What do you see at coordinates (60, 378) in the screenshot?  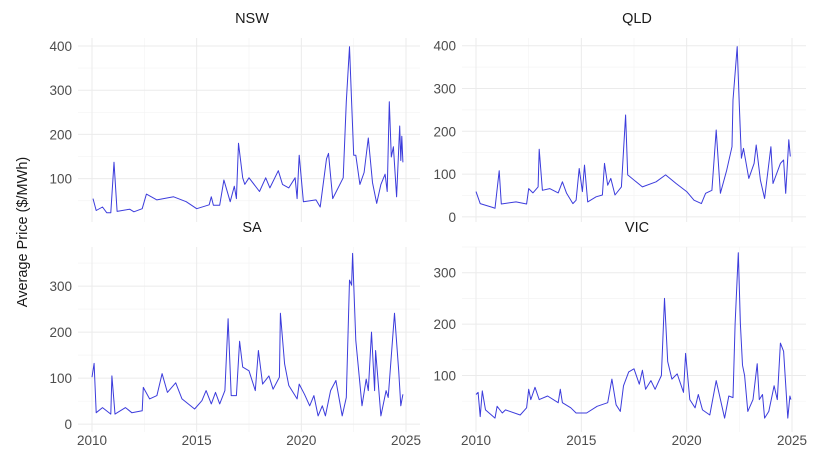 I see `sa-y-tick-label: 100` at bounding box center [60, 378].